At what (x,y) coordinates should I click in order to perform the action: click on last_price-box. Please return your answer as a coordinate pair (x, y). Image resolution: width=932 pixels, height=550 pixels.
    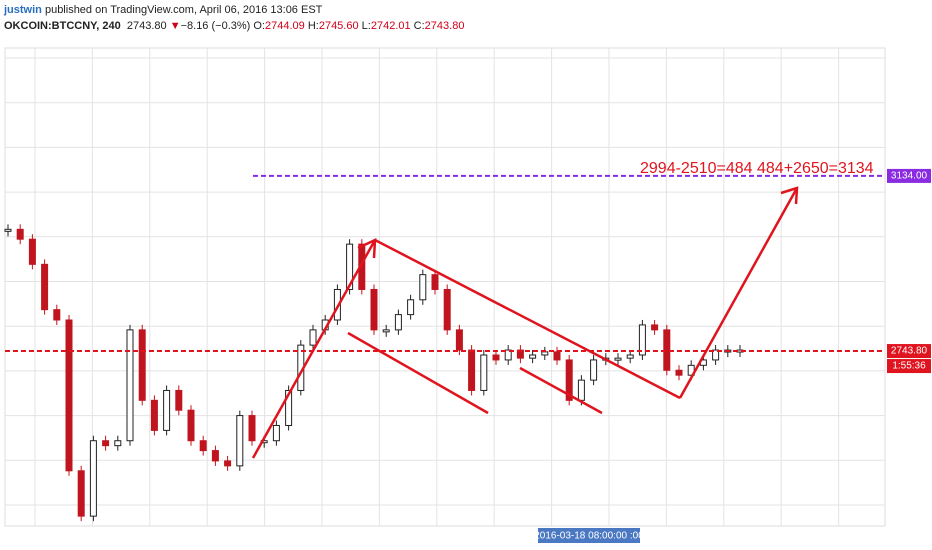
    Looking at the image, I should click on (909, 351).